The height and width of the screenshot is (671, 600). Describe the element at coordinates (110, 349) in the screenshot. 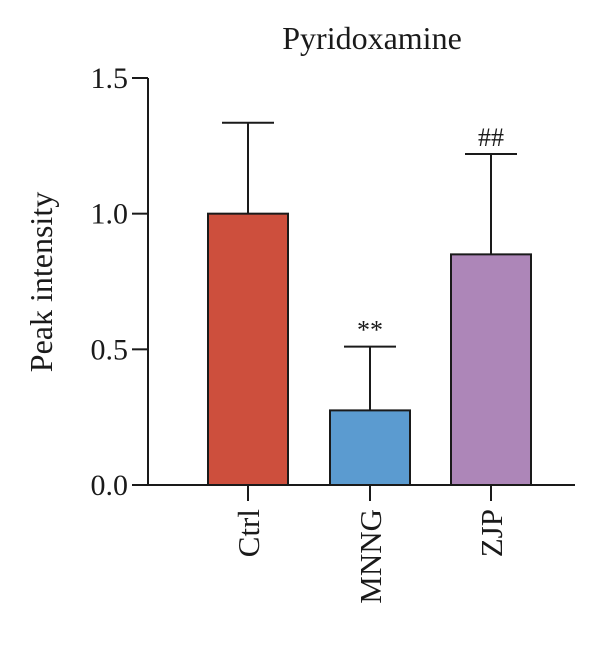

I see `y-tick-label: 0.5` at that location.